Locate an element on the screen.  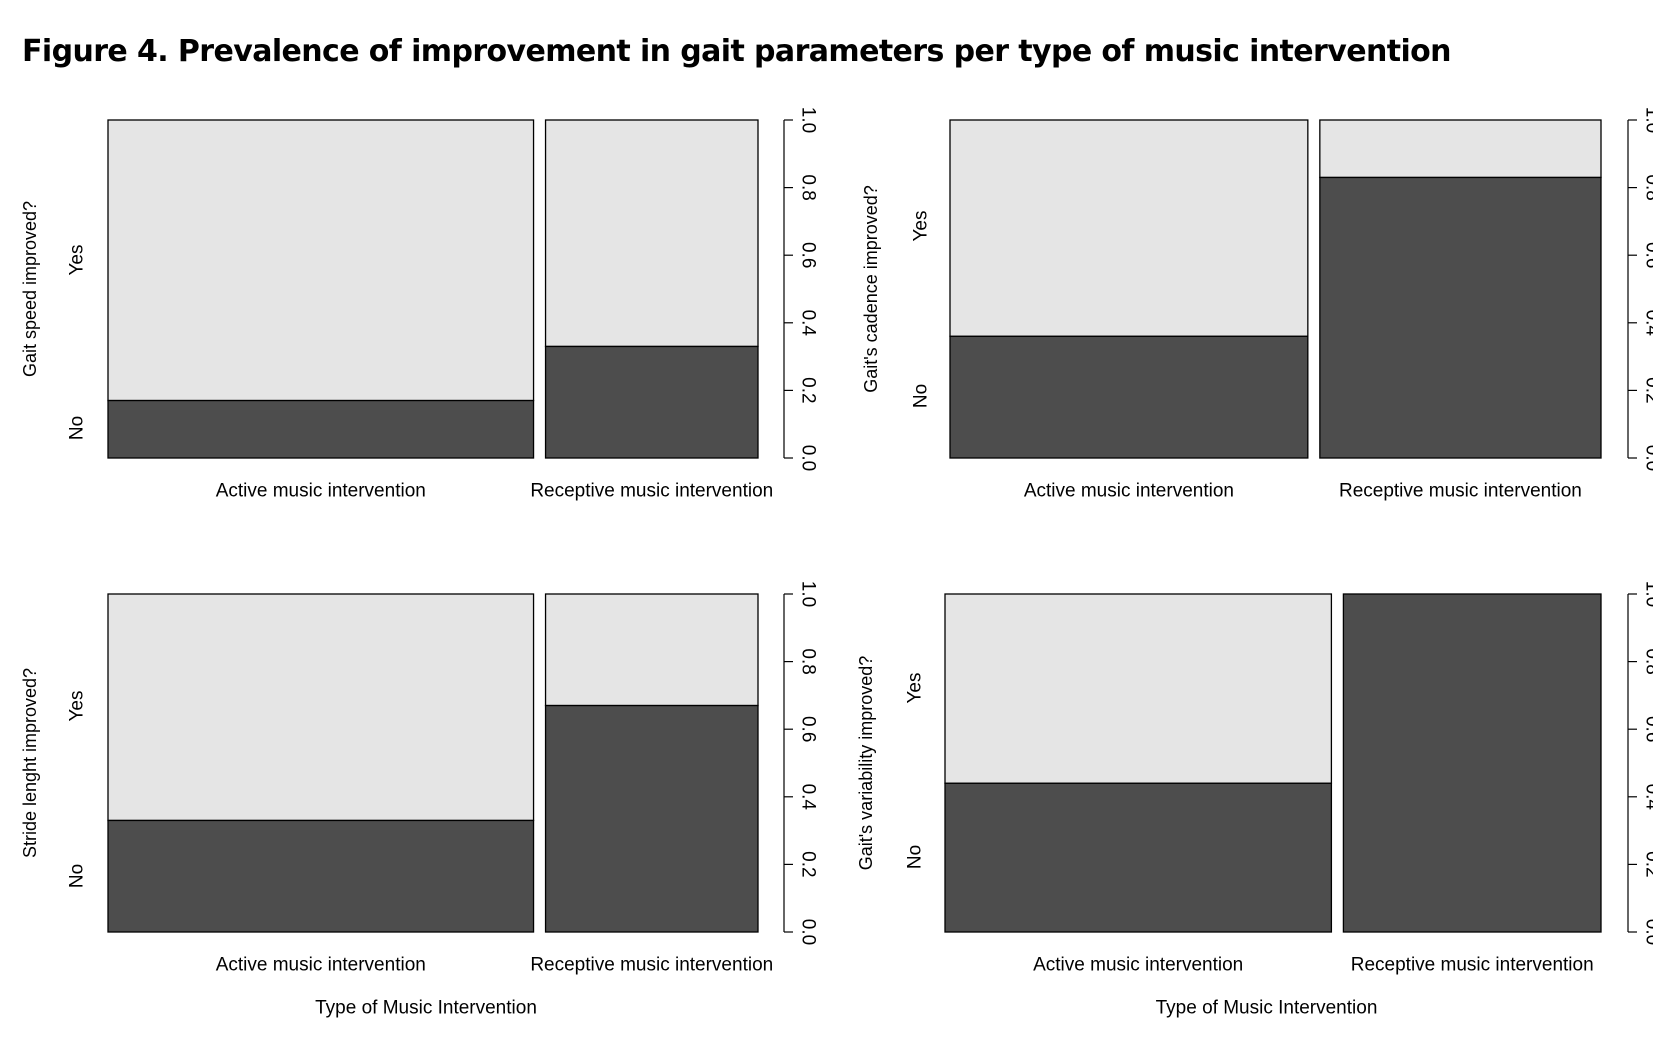
y-axis-title: Gait's cadence improved? is located at coordinates (871, 289).